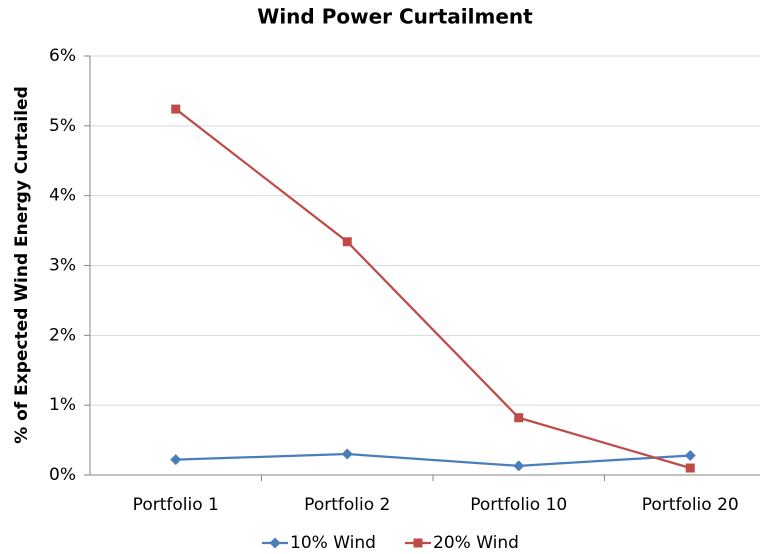 The image size is (762, 554). I want to click on y-tick-label: 5%, so click(62, 126).